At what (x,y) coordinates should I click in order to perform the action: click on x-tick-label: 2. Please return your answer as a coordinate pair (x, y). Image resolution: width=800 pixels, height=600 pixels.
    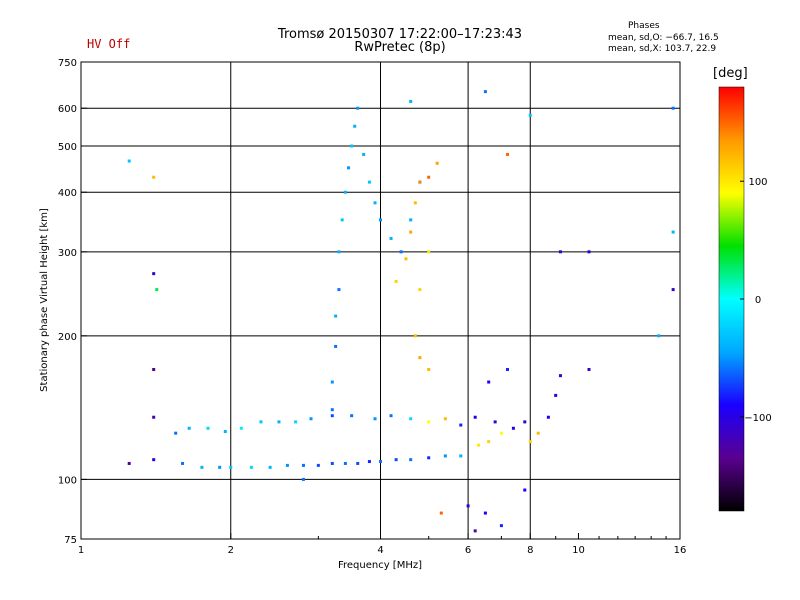
    Looking at the image, I should click on (231, 550).